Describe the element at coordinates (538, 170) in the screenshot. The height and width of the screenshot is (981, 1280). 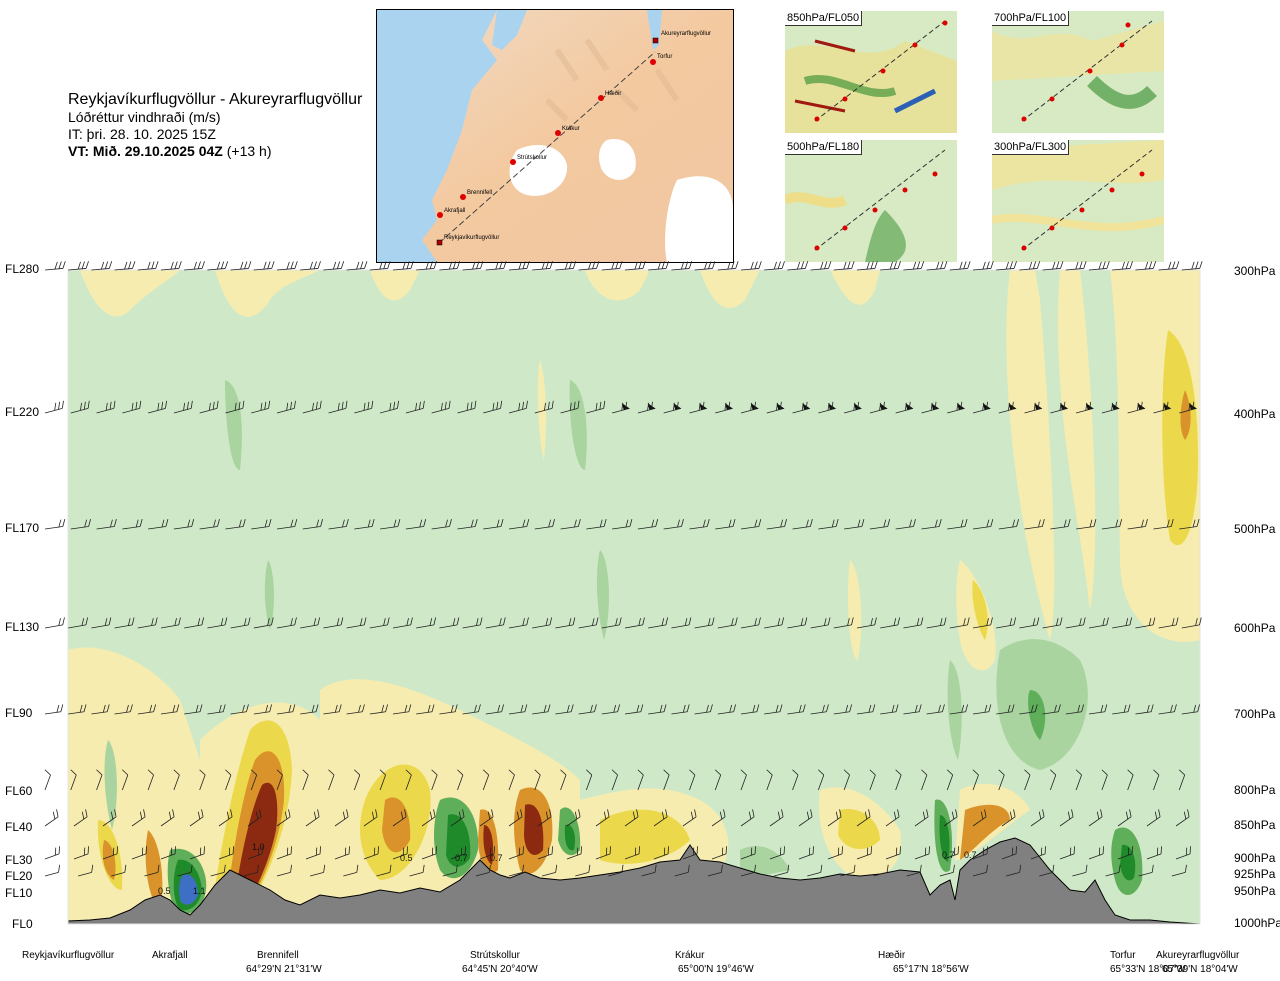
I see `glacier-langjokull` at that location.